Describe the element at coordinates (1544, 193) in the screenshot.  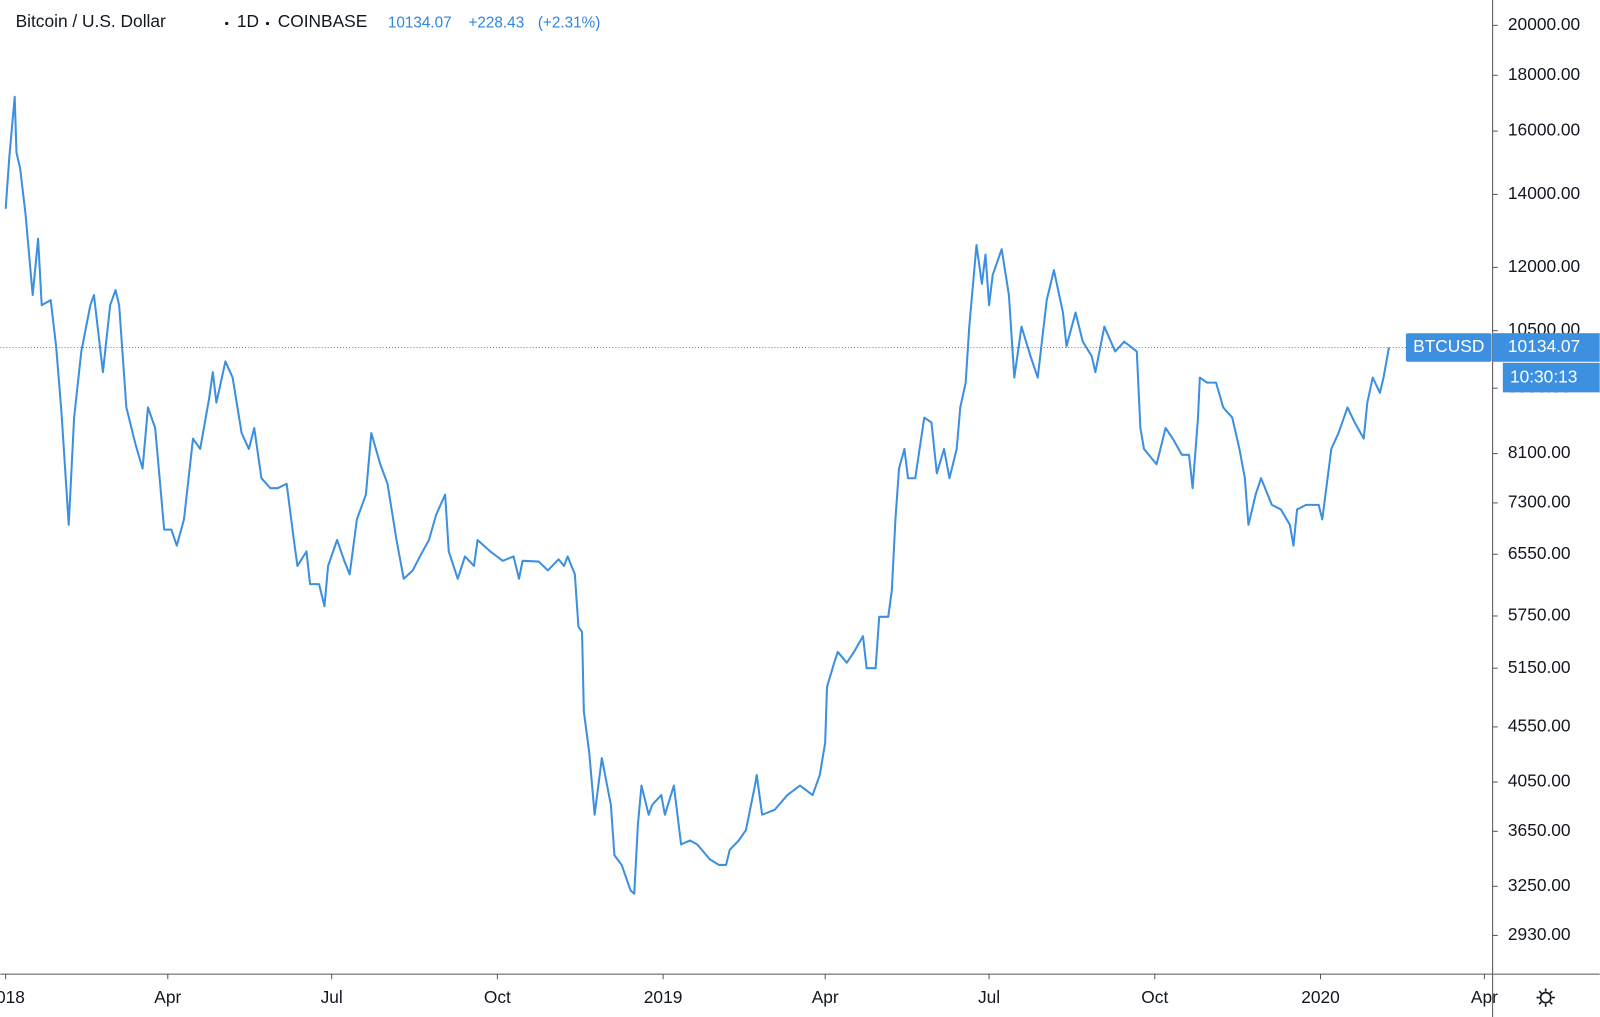
I see `y-tick-label: 14000.00` at that location.